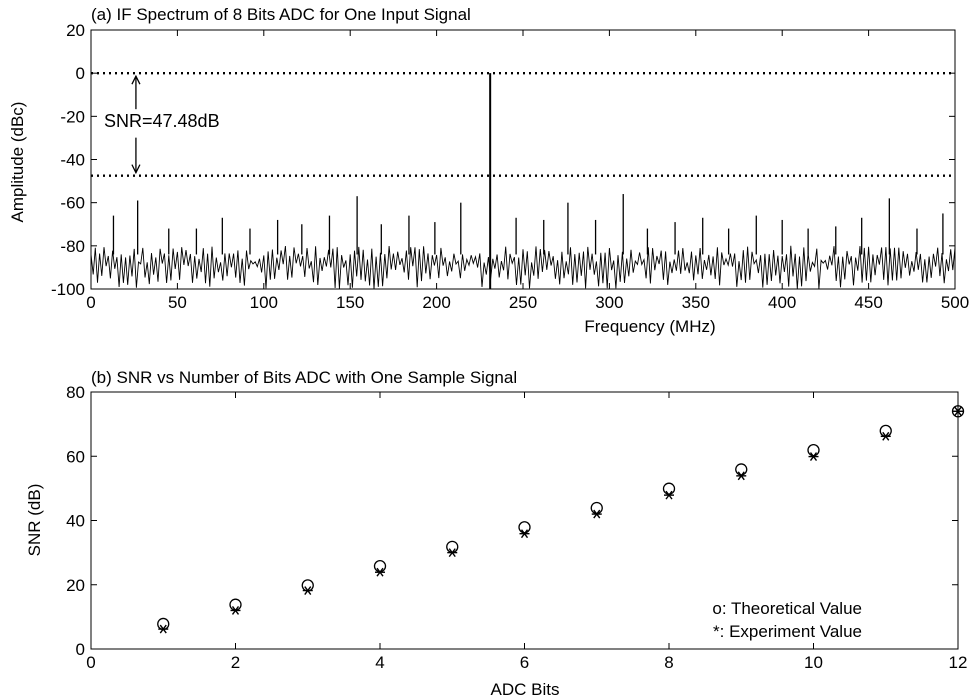 Image resolution: width=977 pixels, height=700 pixels. I want to click on x-tick-label: 4, so click(379, 662).